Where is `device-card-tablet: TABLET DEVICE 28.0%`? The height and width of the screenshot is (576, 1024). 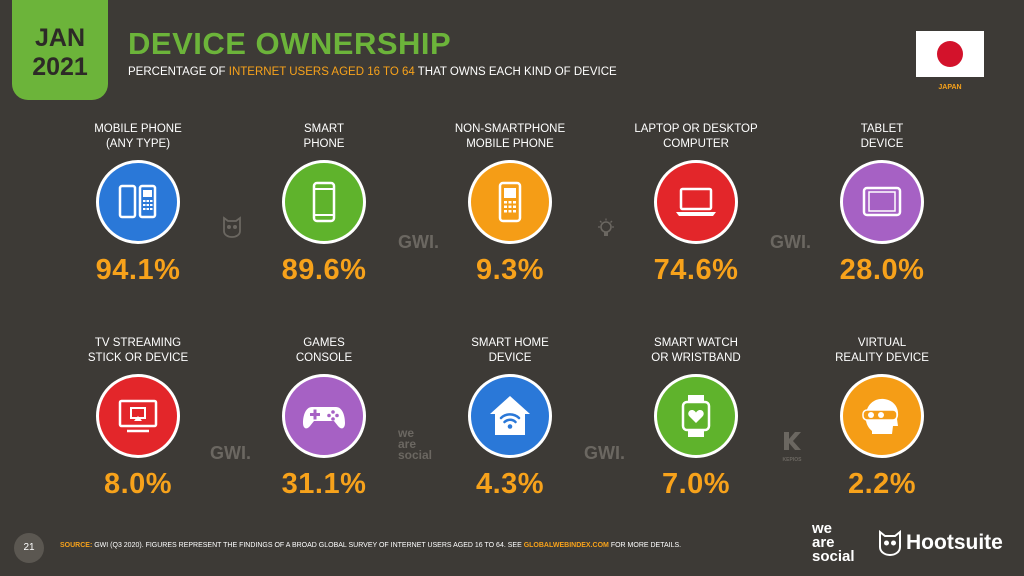
device-card-tablet: TABLET DEVICE 28.0% is located at coordinates (882, 204).